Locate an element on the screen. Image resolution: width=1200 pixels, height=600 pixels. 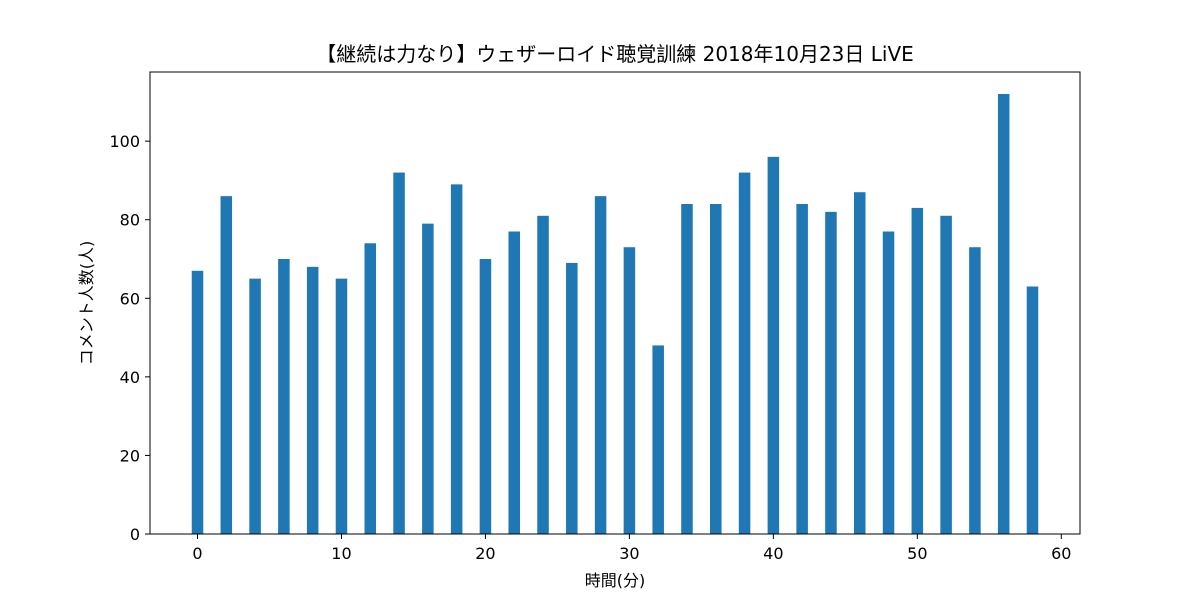
x-tick-label: 0 is located at coordinates (197, 553).